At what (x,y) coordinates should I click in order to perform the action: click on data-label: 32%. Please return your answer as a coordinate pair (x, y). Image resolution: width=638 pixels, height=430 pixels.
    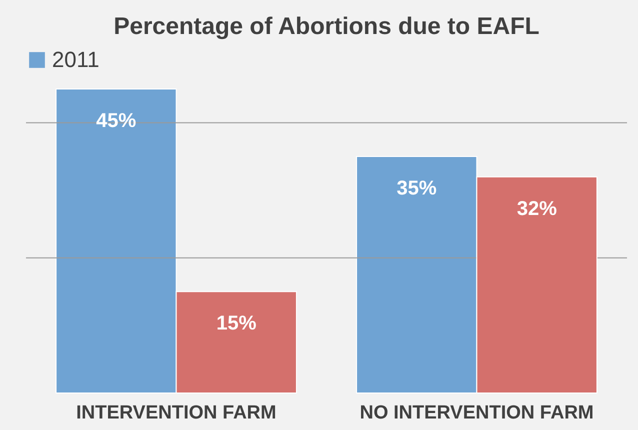
    Looking at the image, I should click on (537, 209).